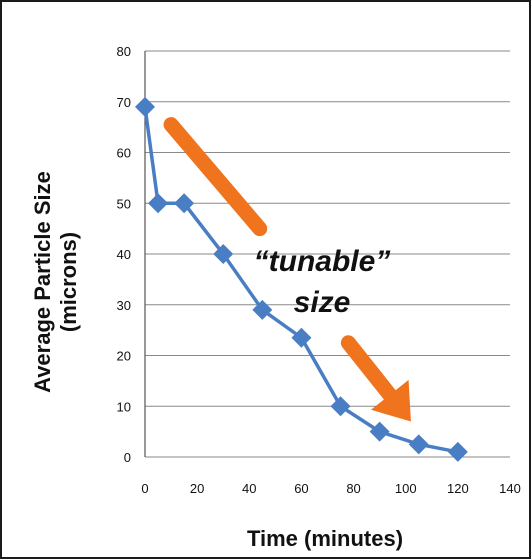 This screenshot has height=559, width=531. Describe the element at coordinates (330, 488) in the screenshot. I see `x-tick-labels: 0 20 40 60 80 100 120 140` at that location.